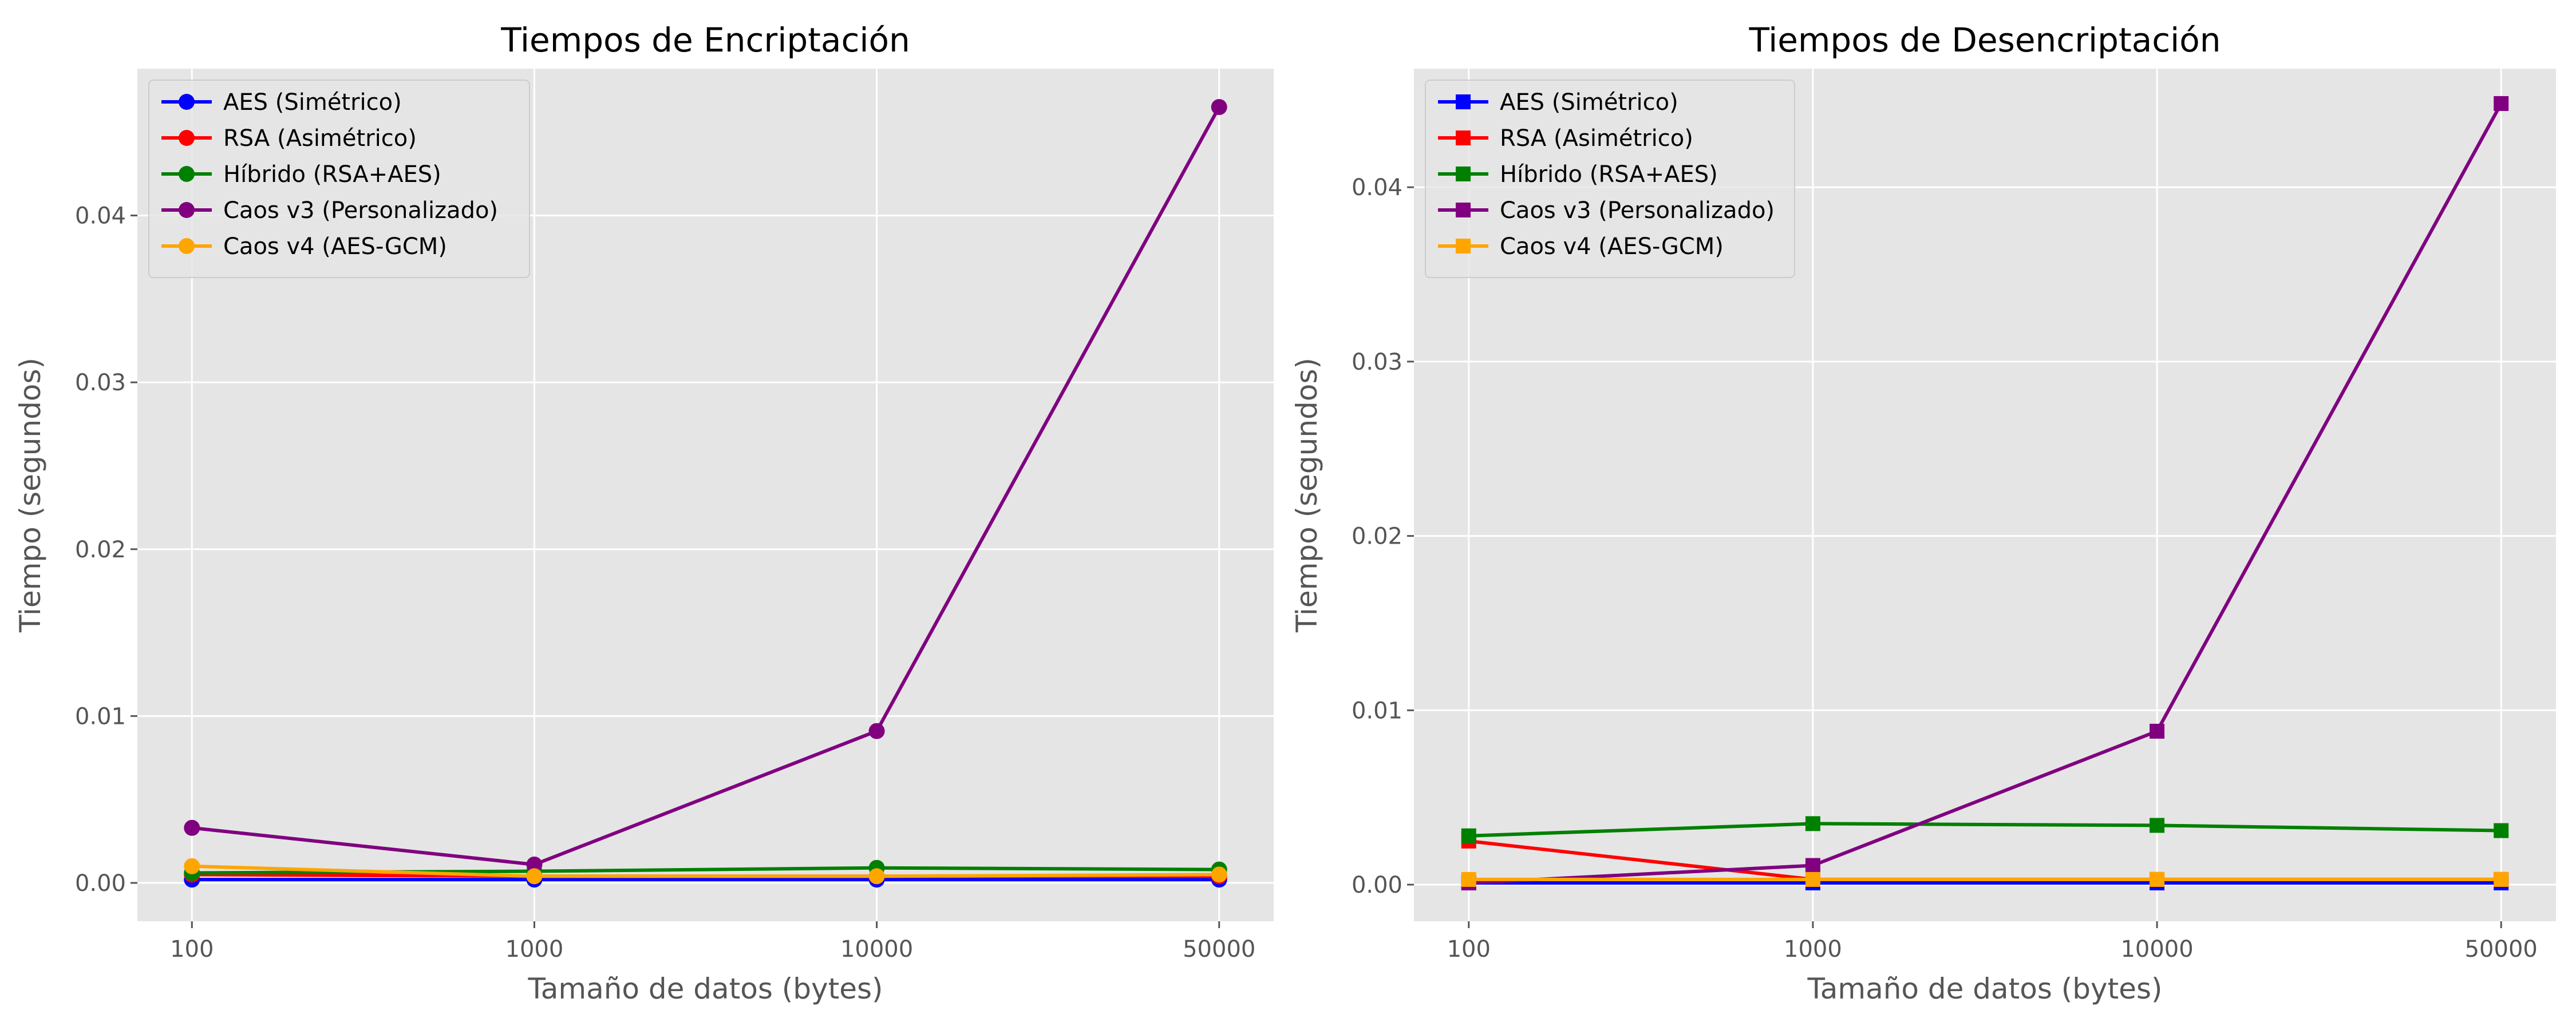  Describe the element at coordinates (1984, 40) in the screenshot. I see `chart-title: Tiempos de Desencriptación` at that location.